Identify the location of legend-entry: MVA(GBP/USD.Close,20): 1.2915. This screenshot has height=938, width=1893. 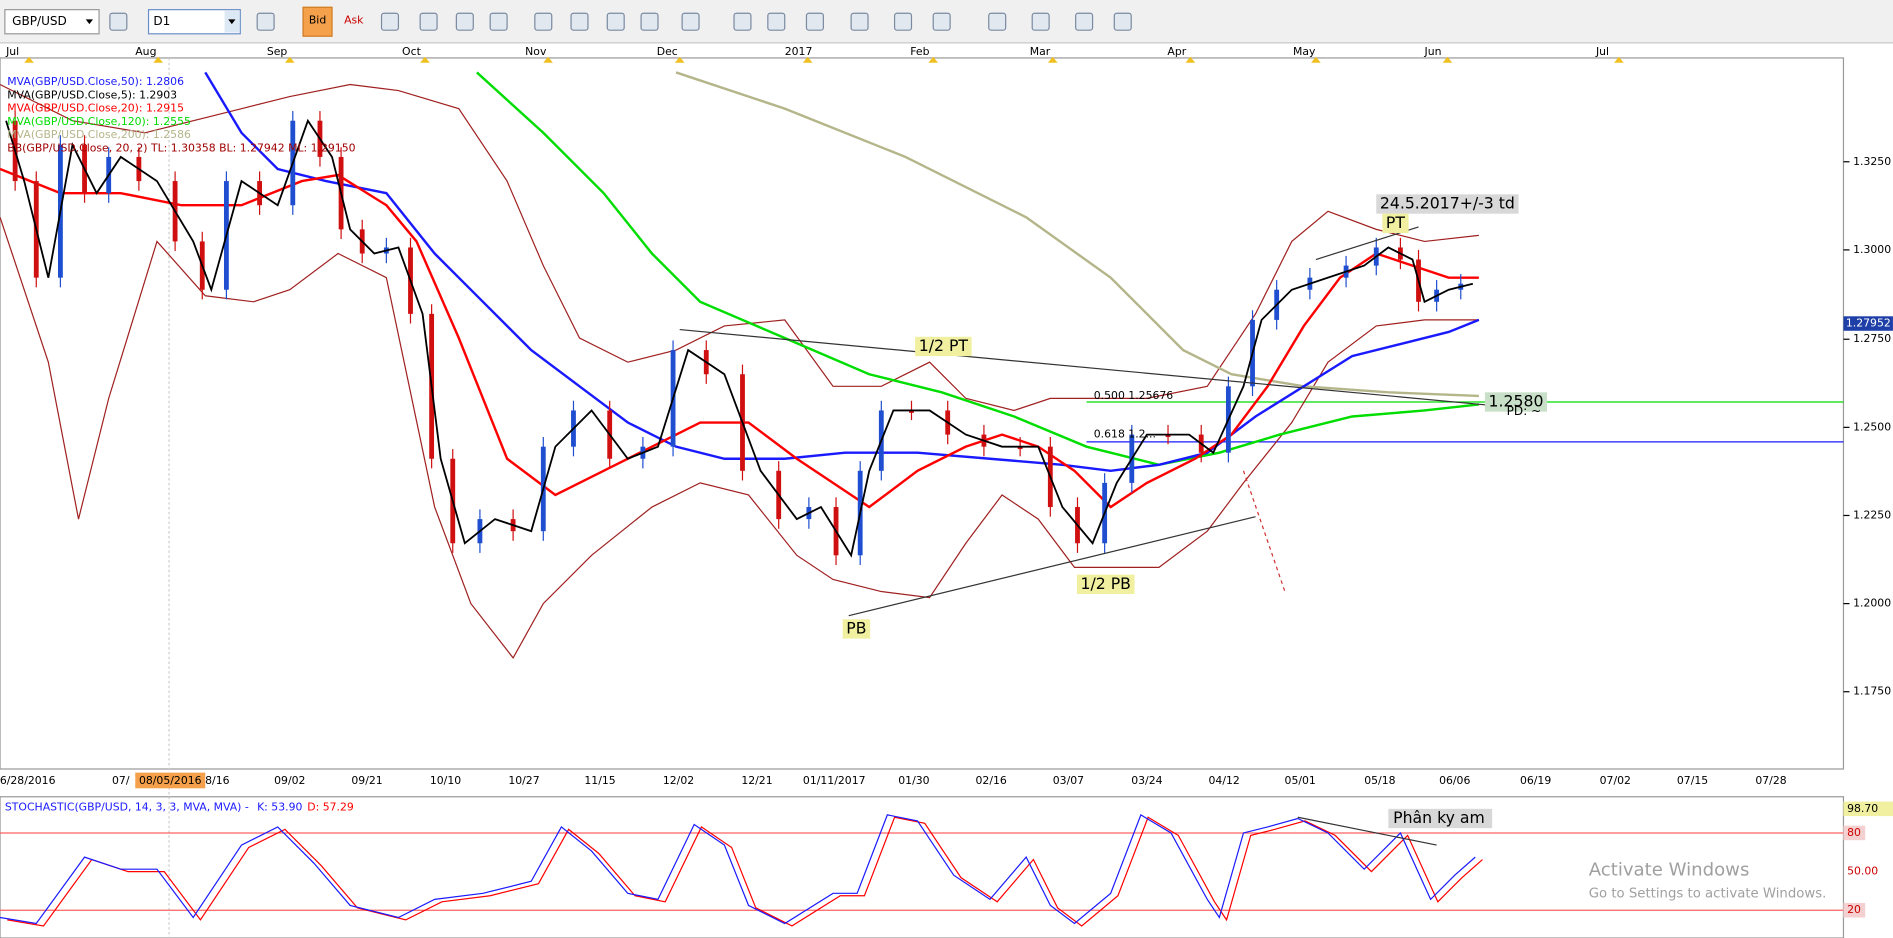
(95, 108).